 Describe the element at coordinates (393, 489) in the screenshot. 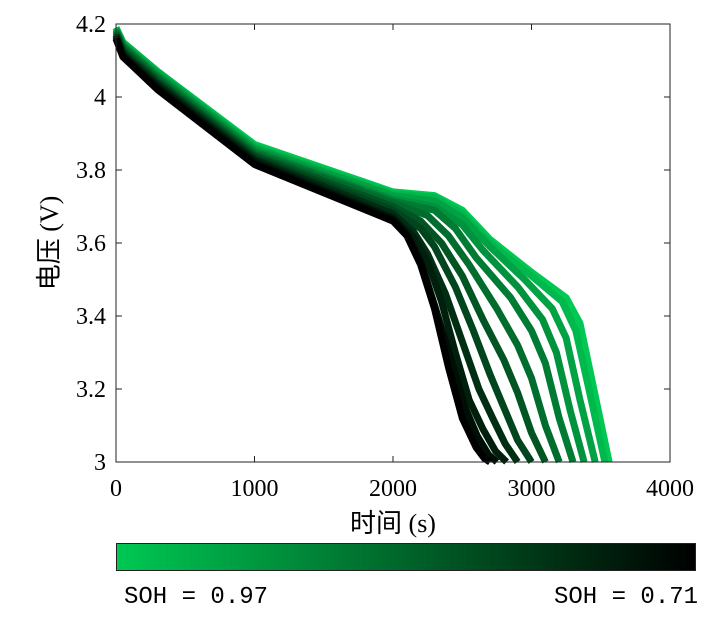

I see `x-tick-label: 2000` at that location.